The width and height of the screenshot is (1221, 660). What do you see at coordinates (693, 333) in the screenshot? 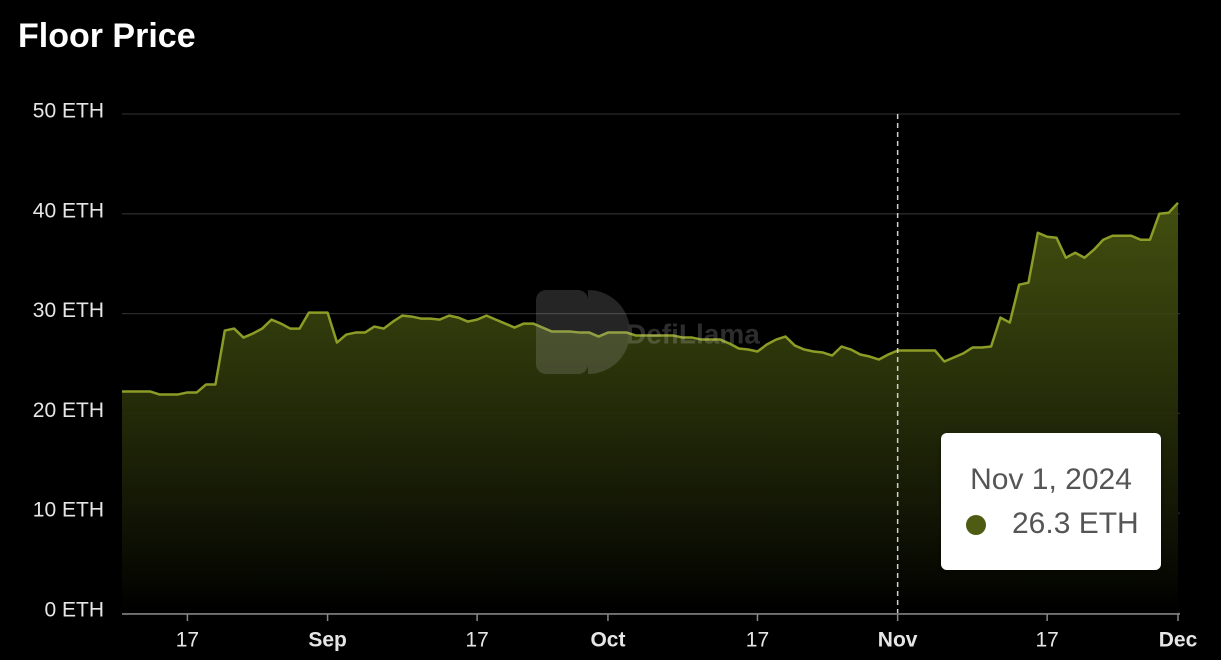
I see `watermark: DefiLlama` at bounding box center [693, 333].